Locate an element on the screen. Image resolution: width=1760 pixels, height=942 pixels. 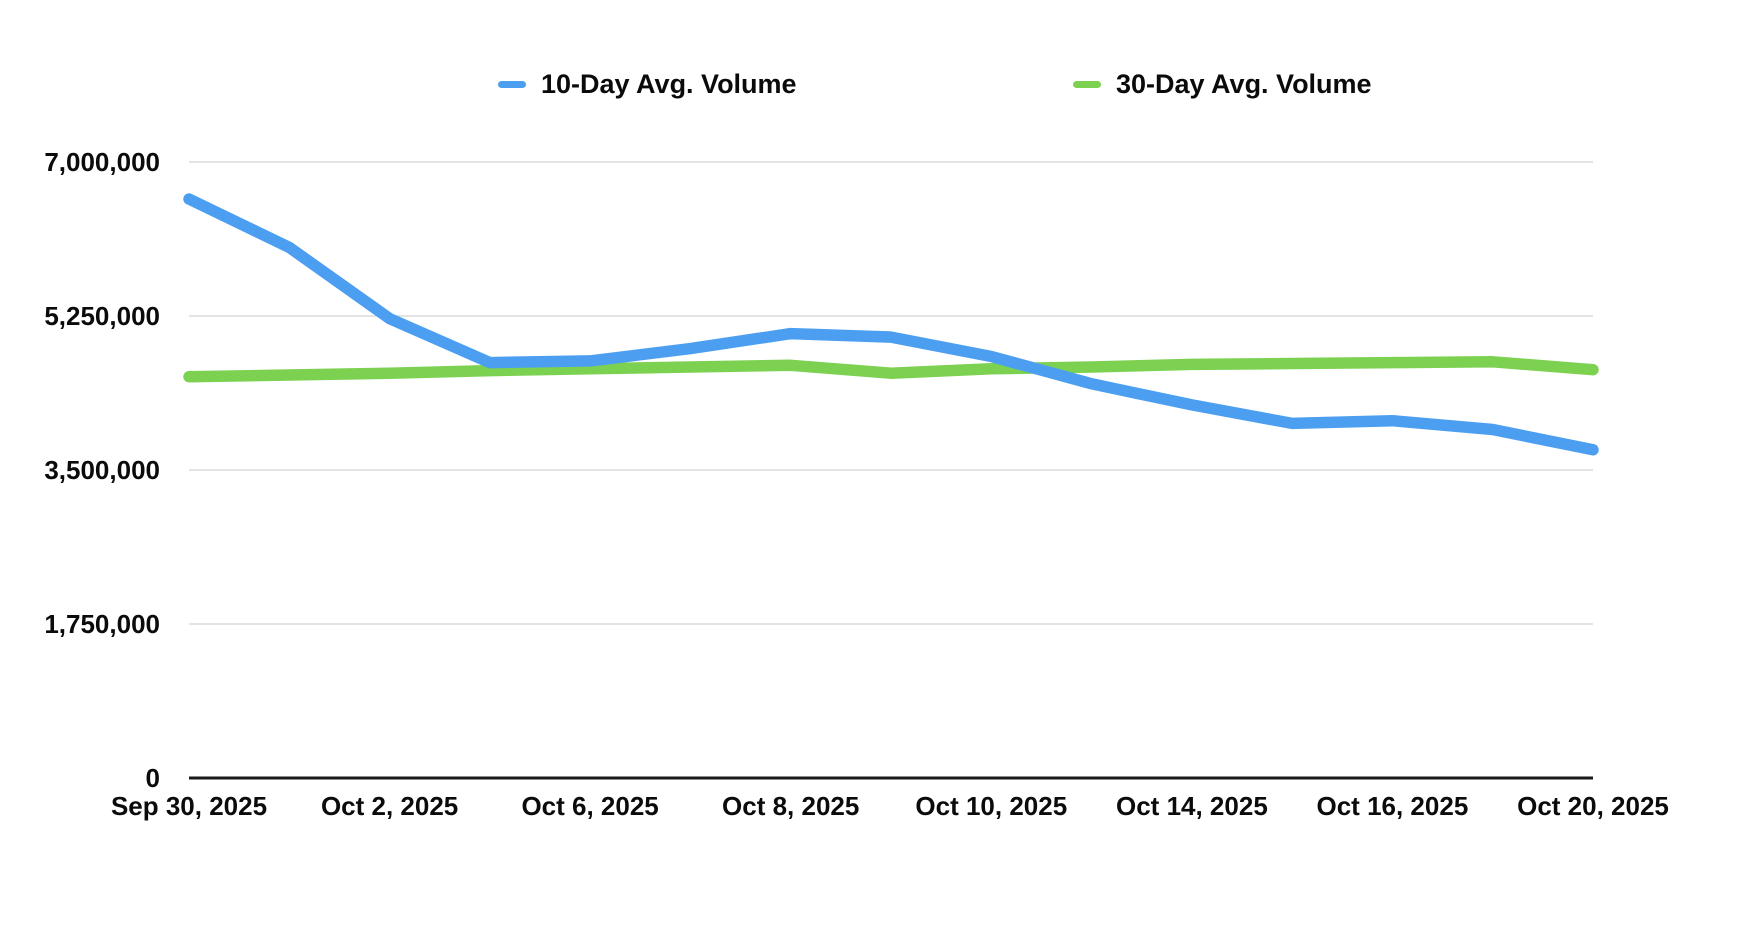
x-axis-tick-label: Oct 2, 2025 is located at coordinates (389, 806).